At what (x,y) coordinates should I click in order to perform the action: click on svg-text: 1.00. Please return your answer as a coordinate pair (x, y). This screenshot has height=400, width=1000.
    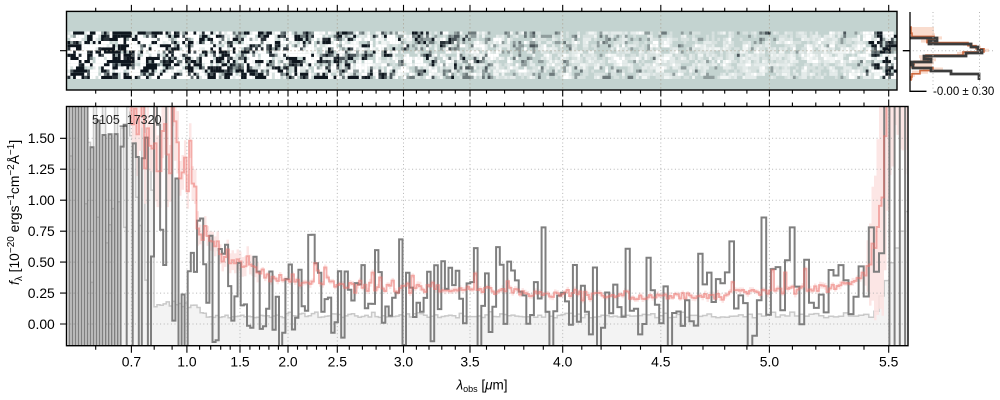
    Looking at the image, I should click on (41, 200).